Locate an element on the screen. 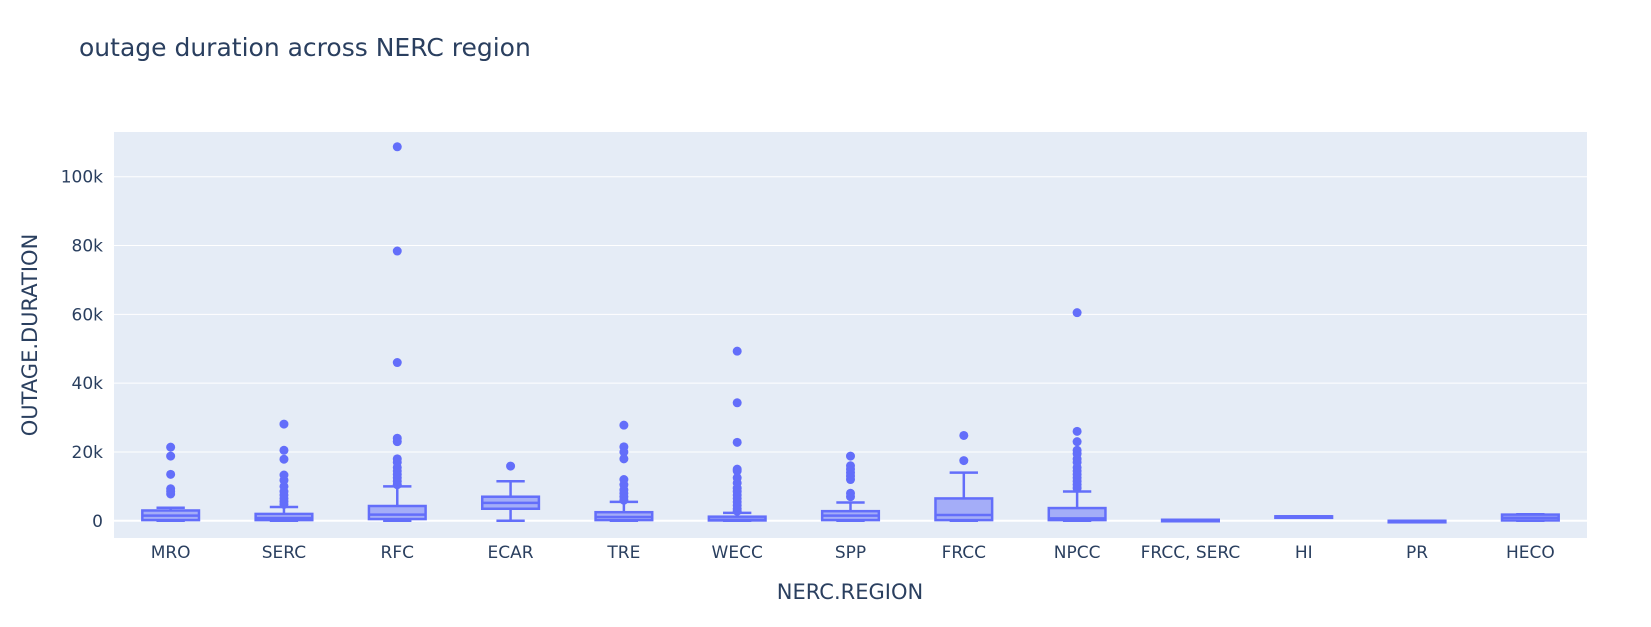  x-tick-label: NPCC is located at coordinates (1077, 553).